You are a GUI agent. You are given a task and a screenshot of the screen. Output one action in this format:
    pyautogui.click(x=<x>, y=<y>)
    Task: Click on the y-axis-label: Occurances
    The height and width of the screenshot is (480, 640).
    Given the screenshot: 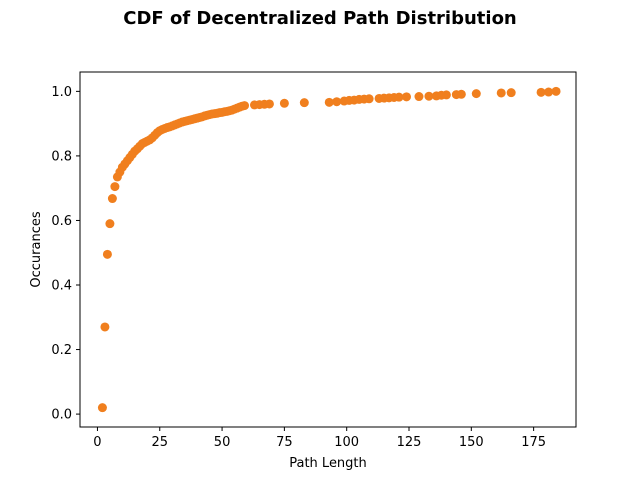 What is the action you would take?
    pyautogui.click(x=36, y=249)
    